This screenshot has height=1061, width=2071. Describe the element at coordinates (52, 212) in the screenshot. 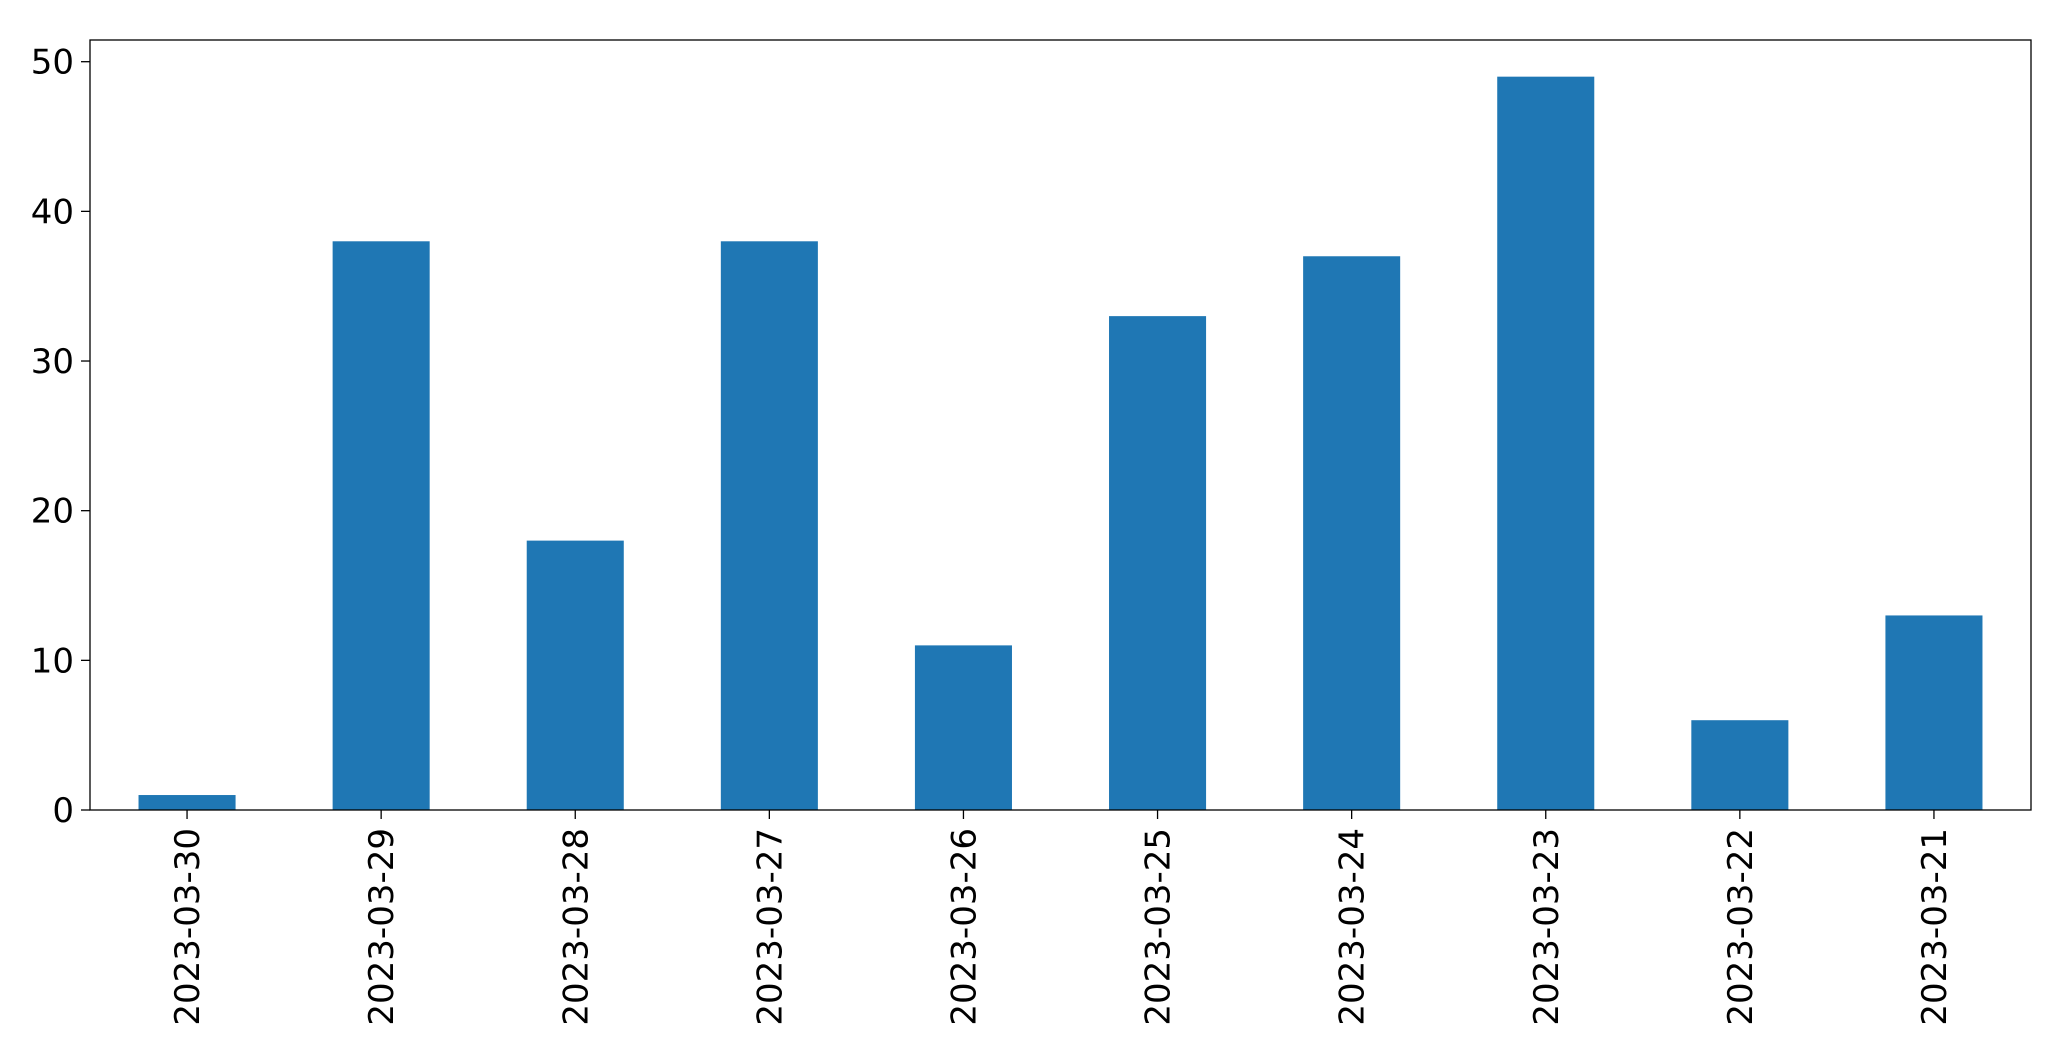

I see `y-tick-label: 40` at that location.